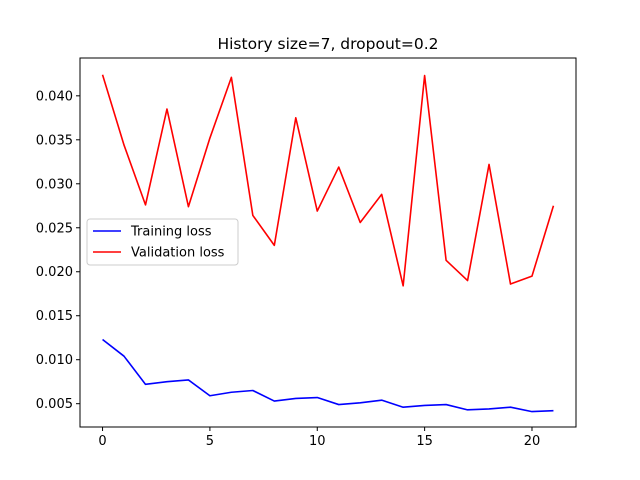  What do you see at coordinates (54, 404) in the screenshot?
I see `y-tick-label-0: 0.005` at bounding box center [54, 404].